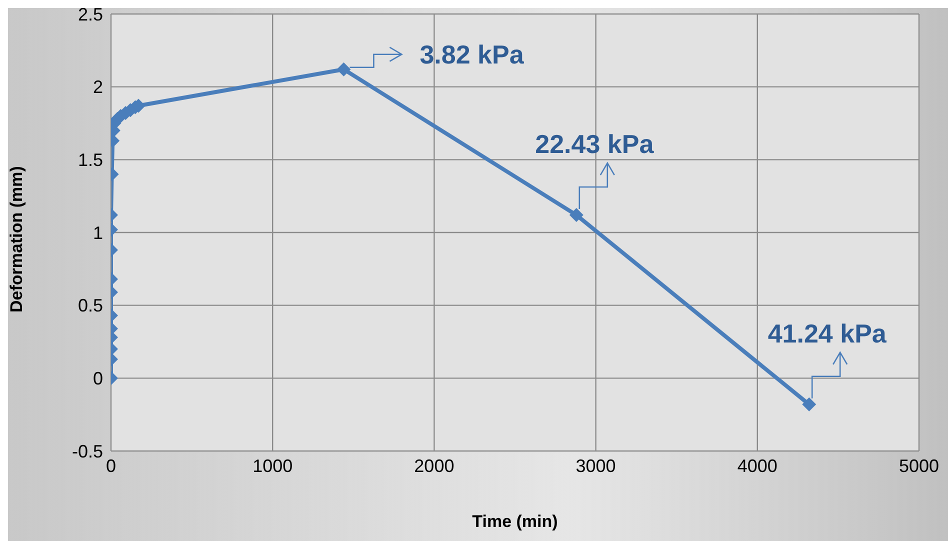 The height and width of the screenshot is (541, 948). Describe the element at coordinates (90, 160) in the screenshot. I see `y-tick-label: 1.5` at that location.